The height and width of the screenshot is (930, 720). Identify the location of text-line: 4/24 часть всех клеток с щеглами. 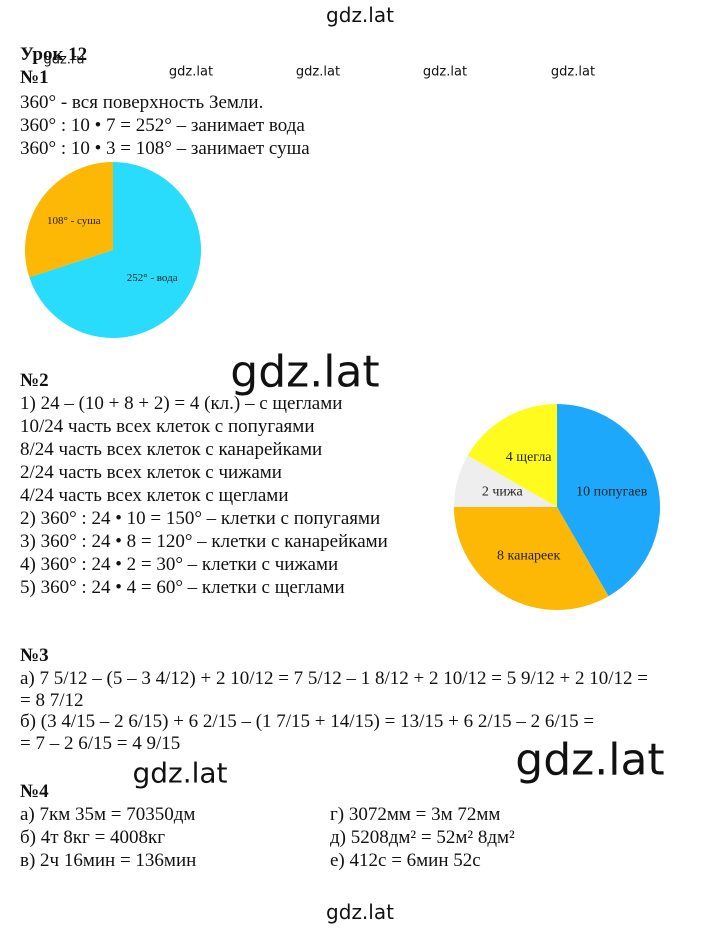
(154, 495).